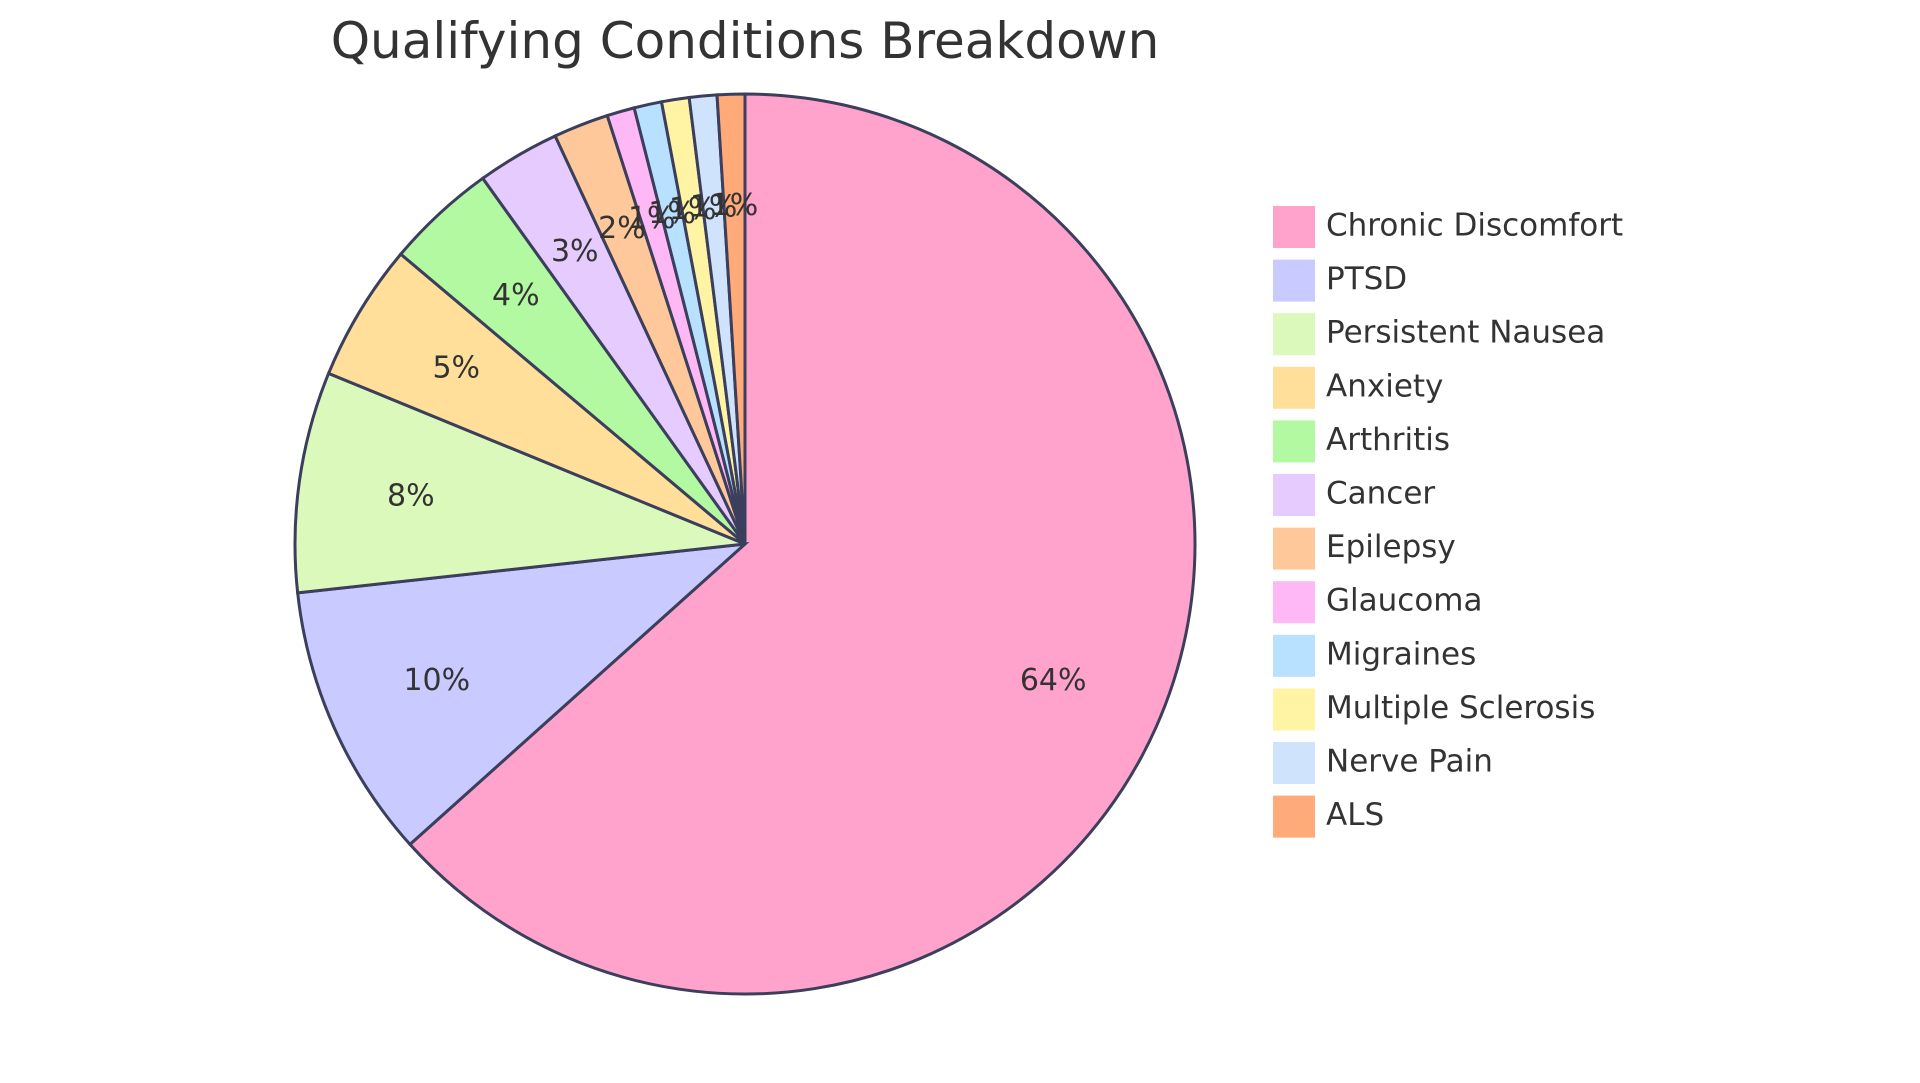 The height and width of the screenshot is (1083, 1920). Describe the element at coordinates (1388, 440) in the screenshot. I see `legend-label: Arthritis` at that location.